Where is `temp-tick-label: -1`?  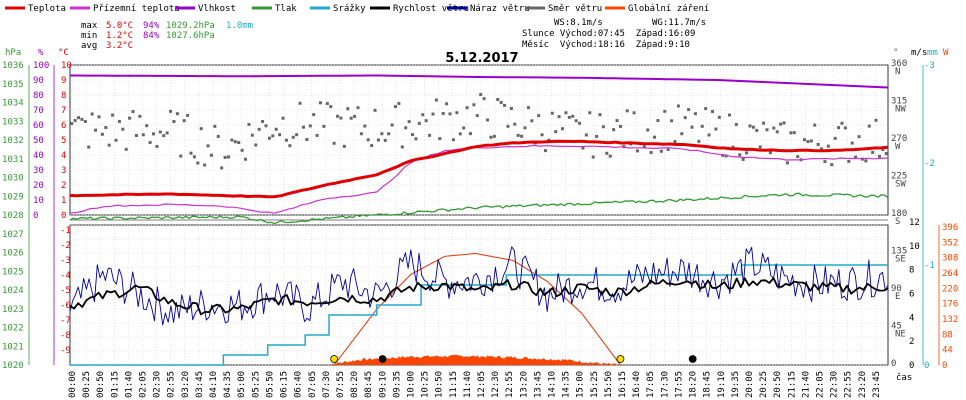
temp-tick-label: -1 is located at coordinates (65, 231).